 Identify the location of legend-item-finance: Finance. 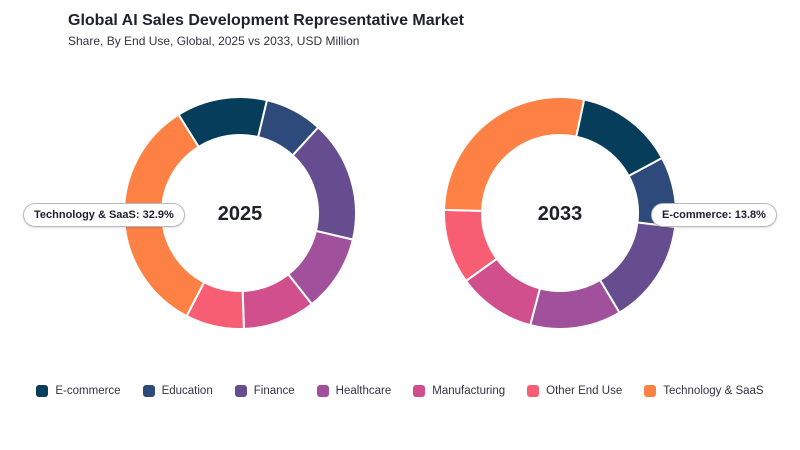
(264, 391).